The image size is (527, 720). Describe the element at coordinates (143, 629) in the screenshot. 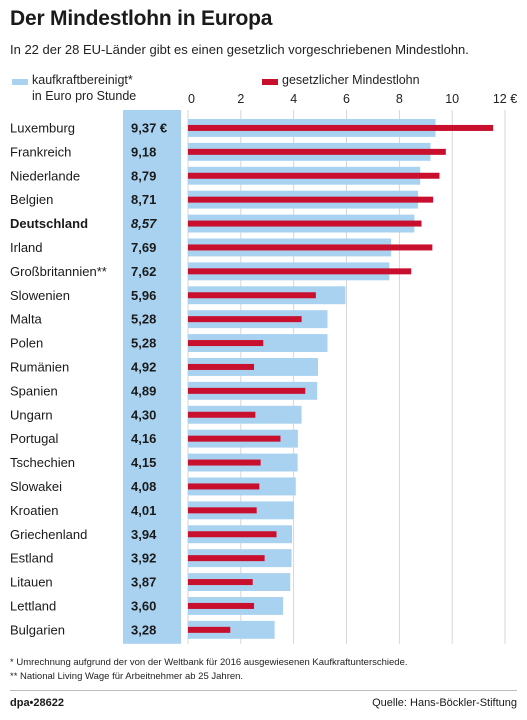

I see `value-label: 3,28` at that location.